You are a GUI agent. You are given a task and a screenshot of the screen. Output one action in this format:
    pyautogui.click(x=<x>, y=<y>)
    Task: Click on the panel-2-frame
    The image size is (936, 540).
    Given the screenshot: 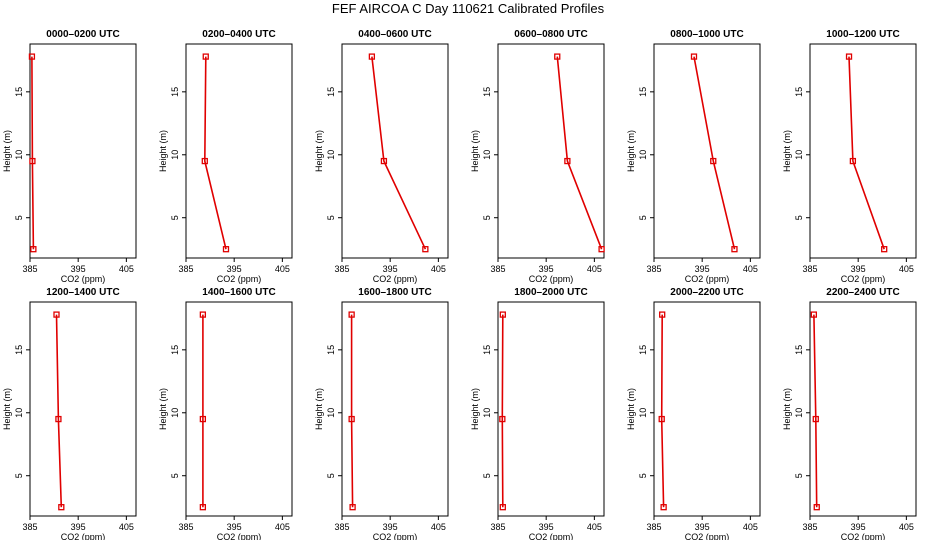 What is the action you would take?
    pyautogui.click(x=239, y=151)
    